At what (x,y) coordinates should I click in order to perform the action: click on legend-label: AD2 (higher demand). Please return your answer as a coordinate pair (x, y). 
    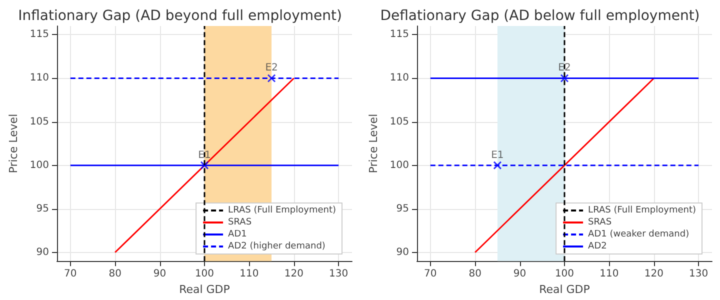
    Looking at the image, I should click on (277, 247).